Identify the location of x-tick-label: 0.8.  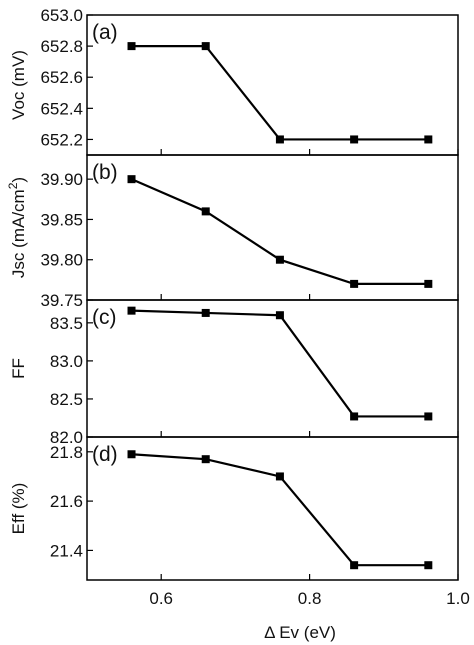
(310, 598).